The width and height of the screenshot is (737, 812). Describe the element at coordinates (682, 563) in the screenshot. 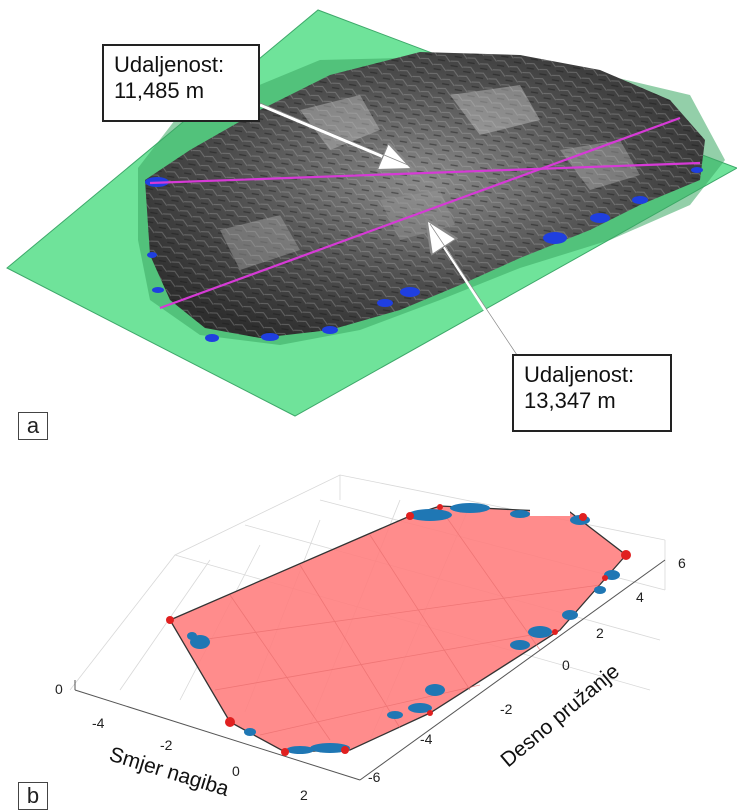

I see `y-tick-6: 6` at that location.